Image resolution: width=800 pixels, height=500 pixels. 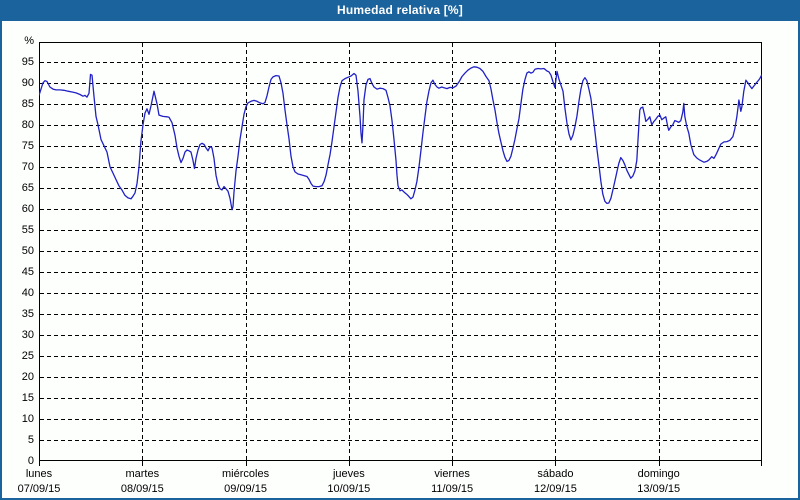 I want to click on x-day-label: martes, so click(x=142, y=474).